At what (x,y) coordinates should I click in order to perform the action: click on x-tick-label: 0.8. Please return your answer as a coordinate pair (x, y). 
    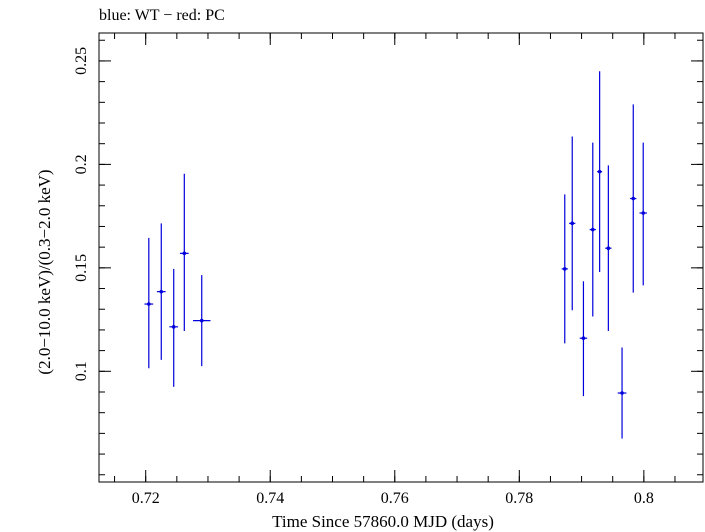
    Looking at the image, I should click on (644, 498).